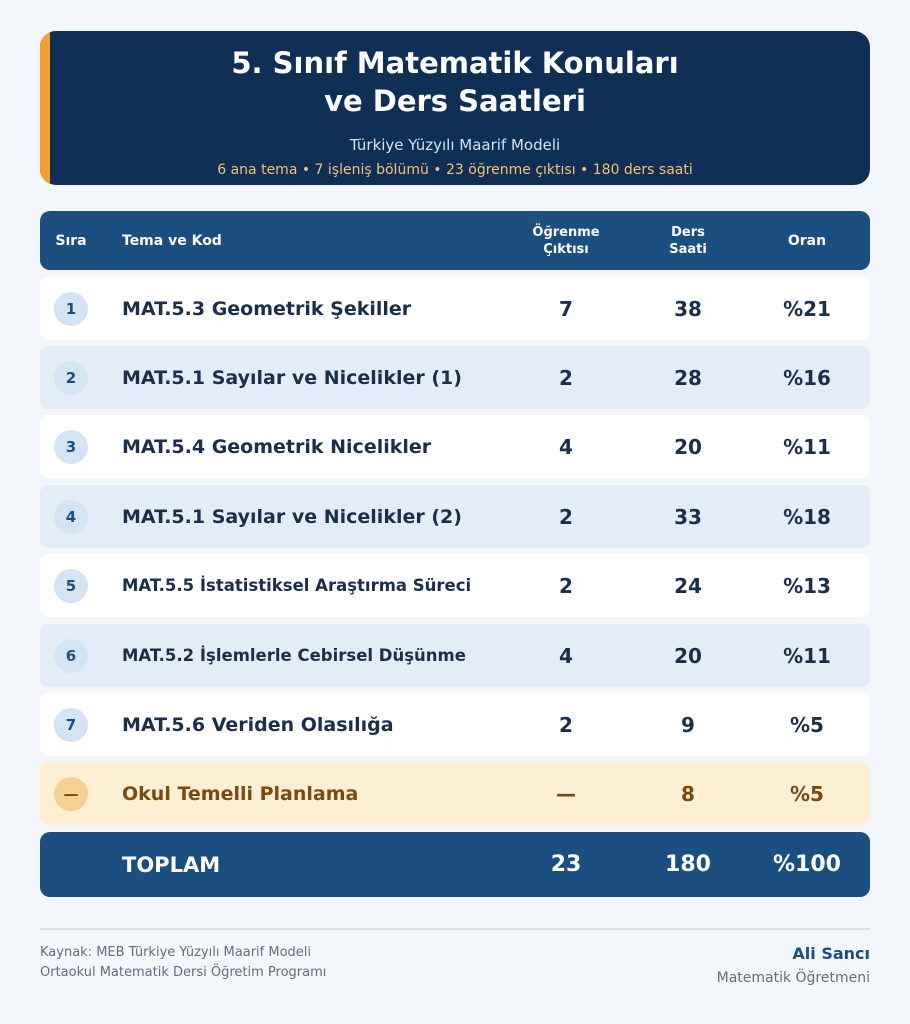 The width and height of the screenshot is (910, 1024). What do you see at coordinates (71, 793) in the screenshot?
I see `row-number-badge: —` at bounding box center [71, 793].